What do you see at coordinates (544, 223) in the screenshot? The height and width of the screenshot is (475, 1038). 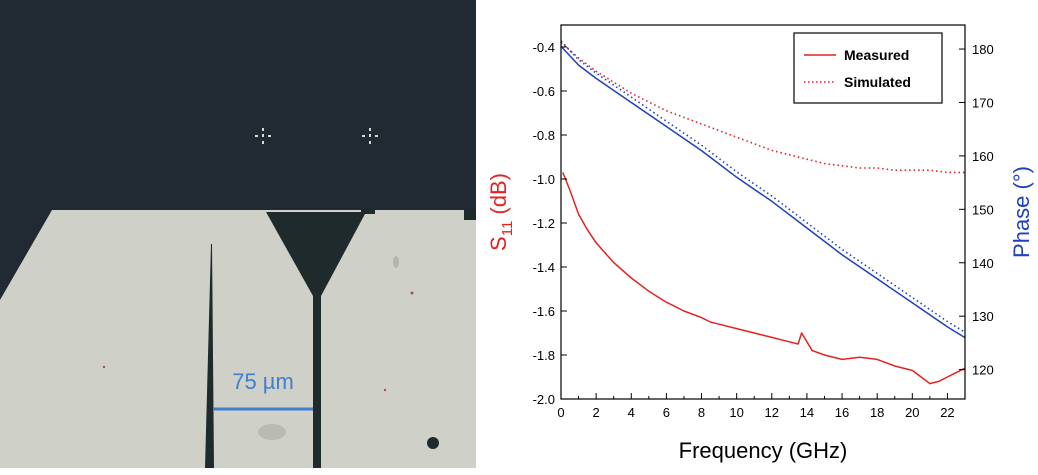 I see `left-tick-label: -1.2` at bounding box center [544, 223].